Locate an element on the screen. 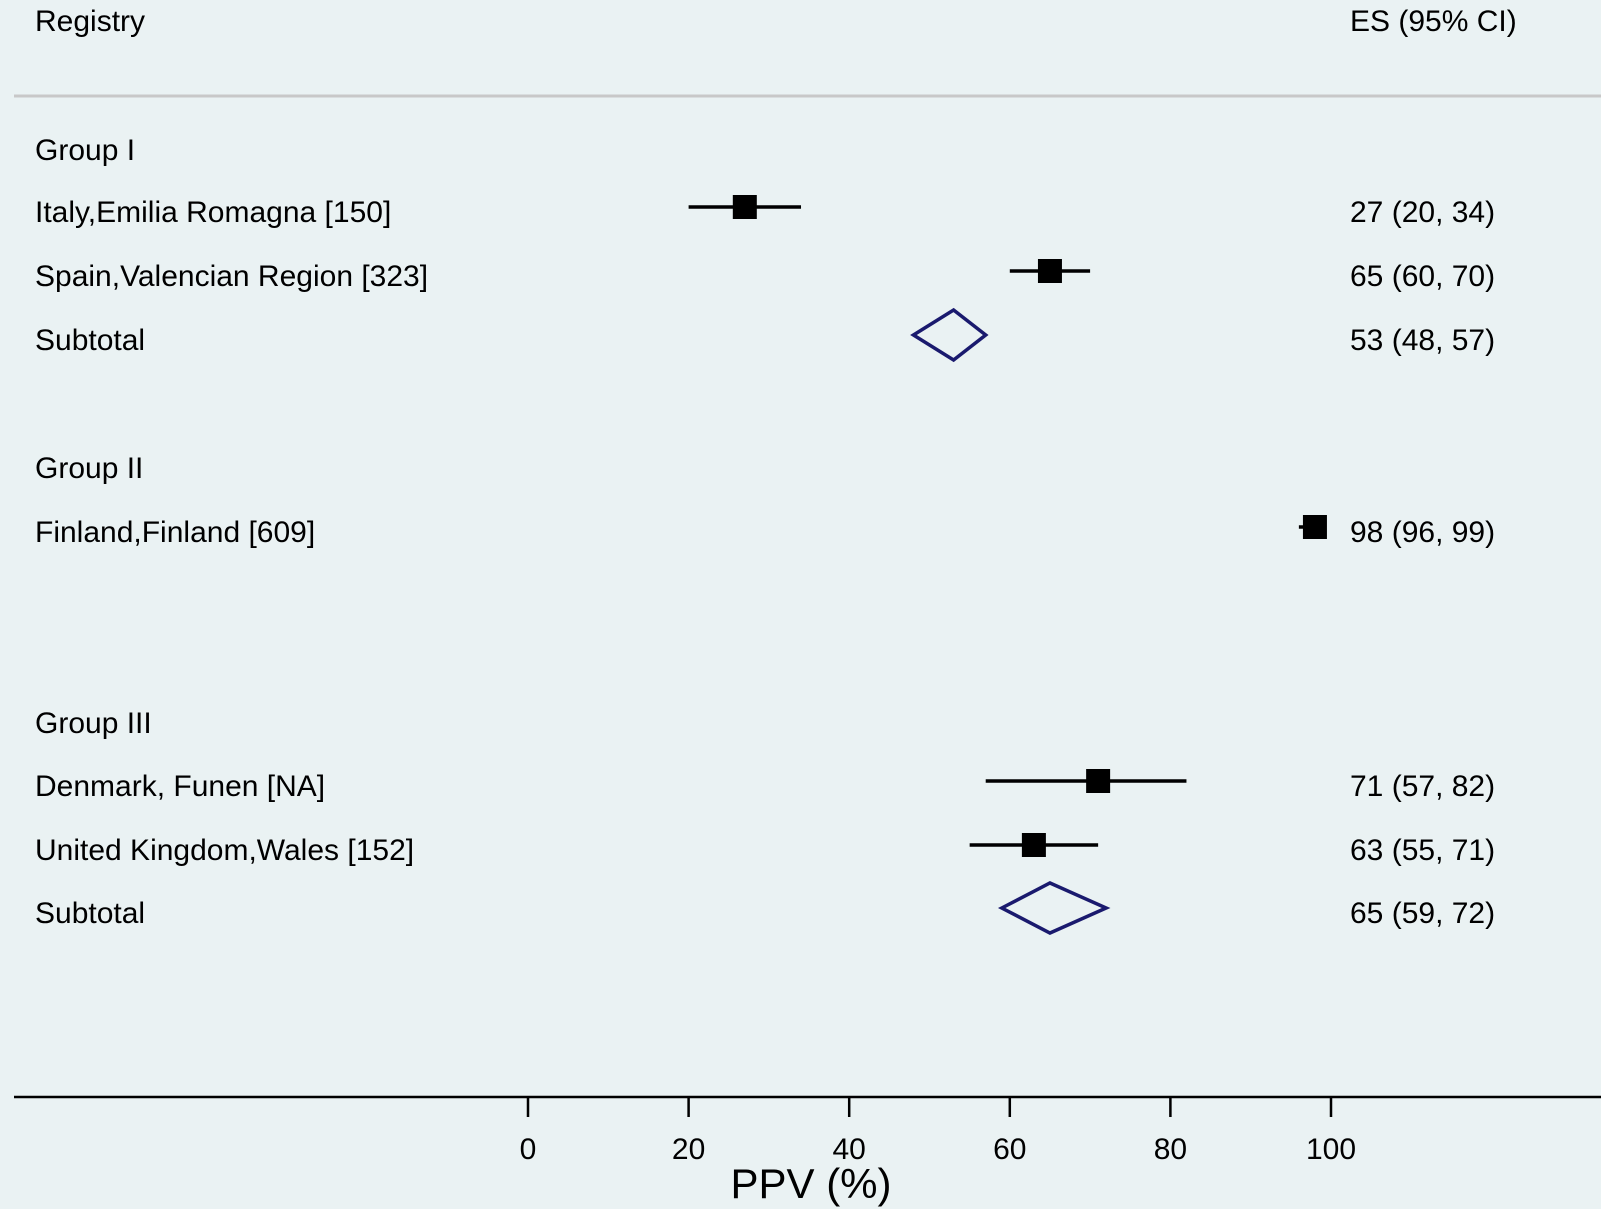 The image size is (1601, 1209). study-es-text-2: 98 (96, 99) is located at coordinates (1422, 532).